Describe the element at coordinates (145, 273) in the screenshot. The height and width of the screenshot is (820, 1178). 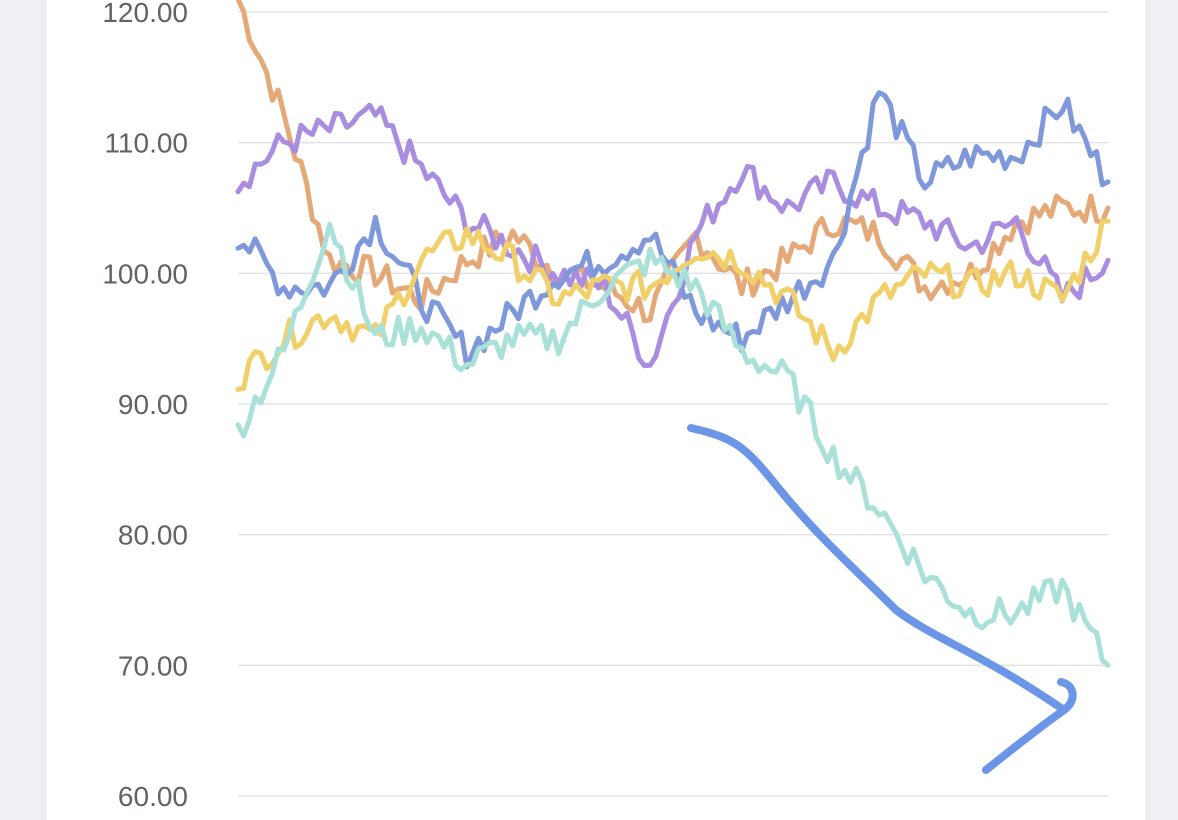
I see `y-tick-label: 100.00` at that location.